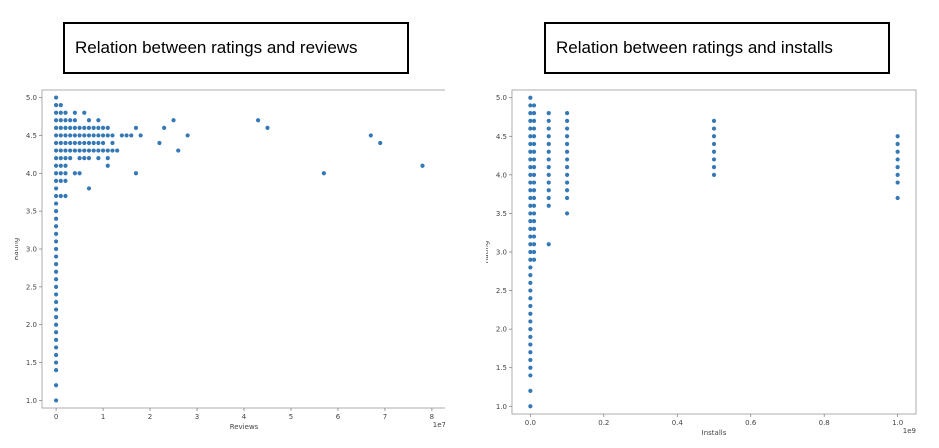  Describe the element at coordinates (31, 250) in the screenshot. I see `y-tick-label: 3.0` at that location.